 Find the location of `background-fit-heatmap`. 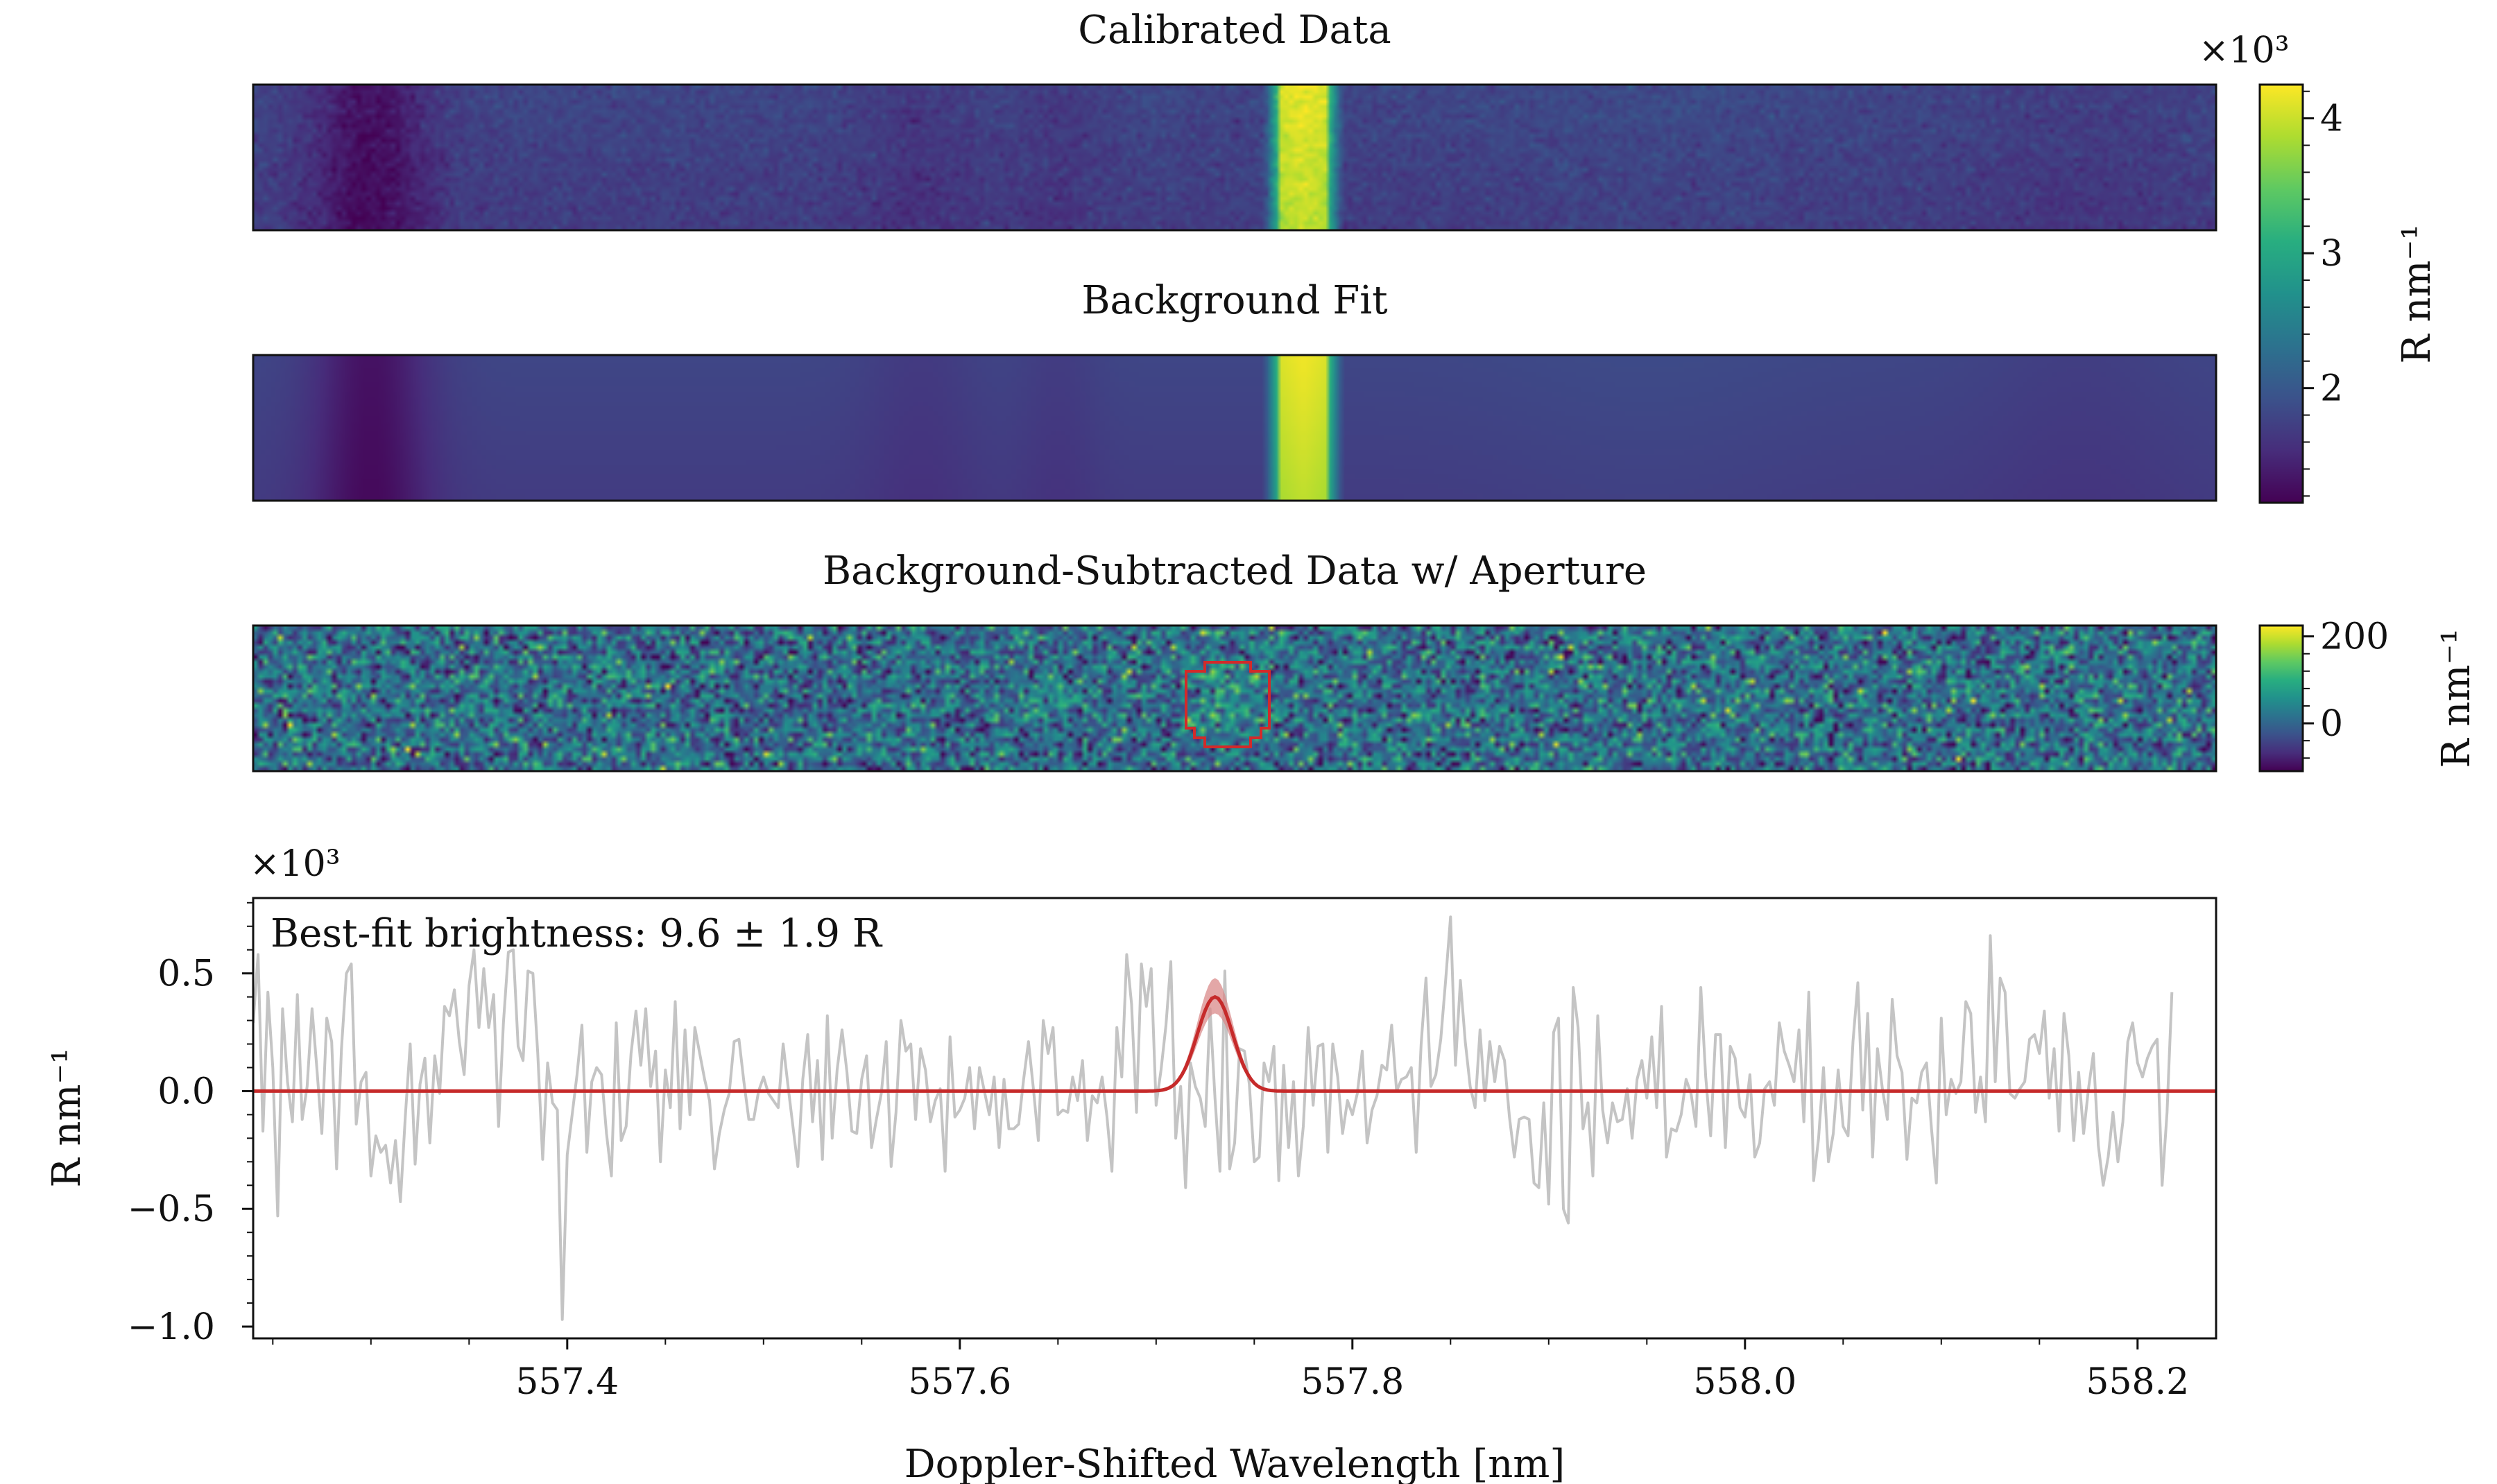

background-fit-heatmap is located at coordinates (1234, 428).